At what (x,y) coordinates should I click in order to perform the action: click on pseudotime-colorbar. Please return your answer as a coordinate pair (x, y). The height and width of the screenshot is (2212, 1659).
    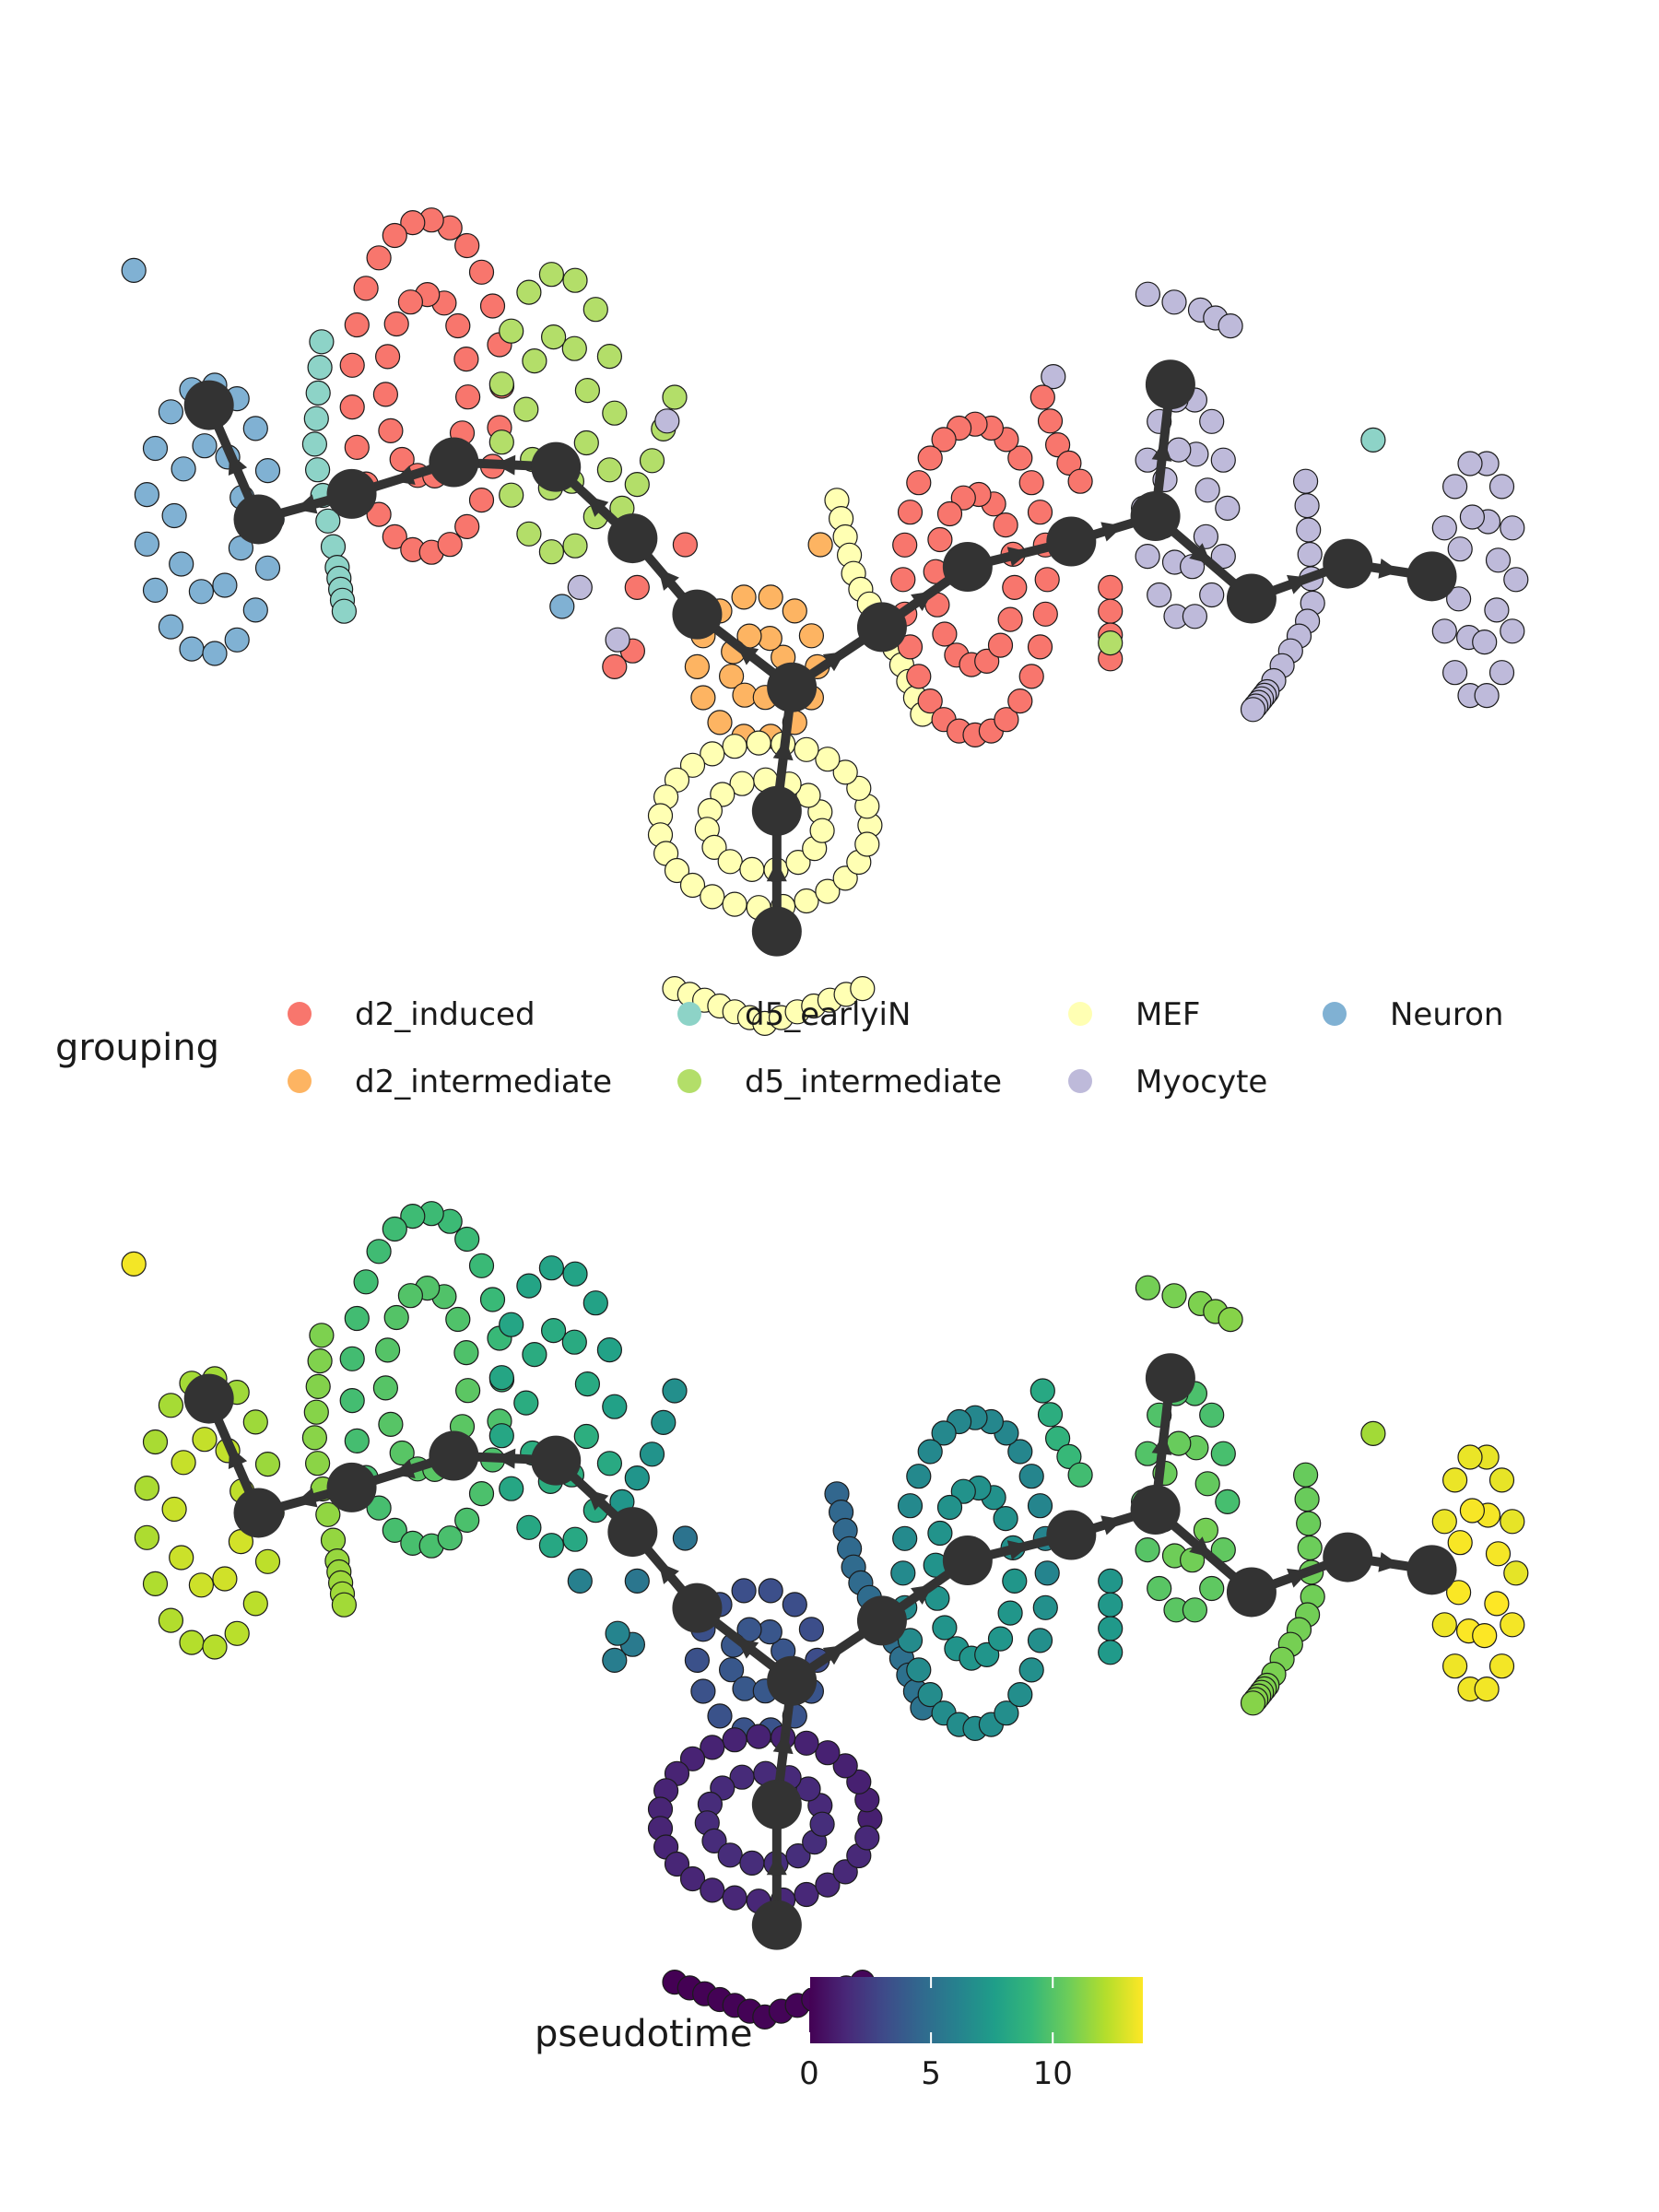
    Looking at the image, I should click on (976, 2010).